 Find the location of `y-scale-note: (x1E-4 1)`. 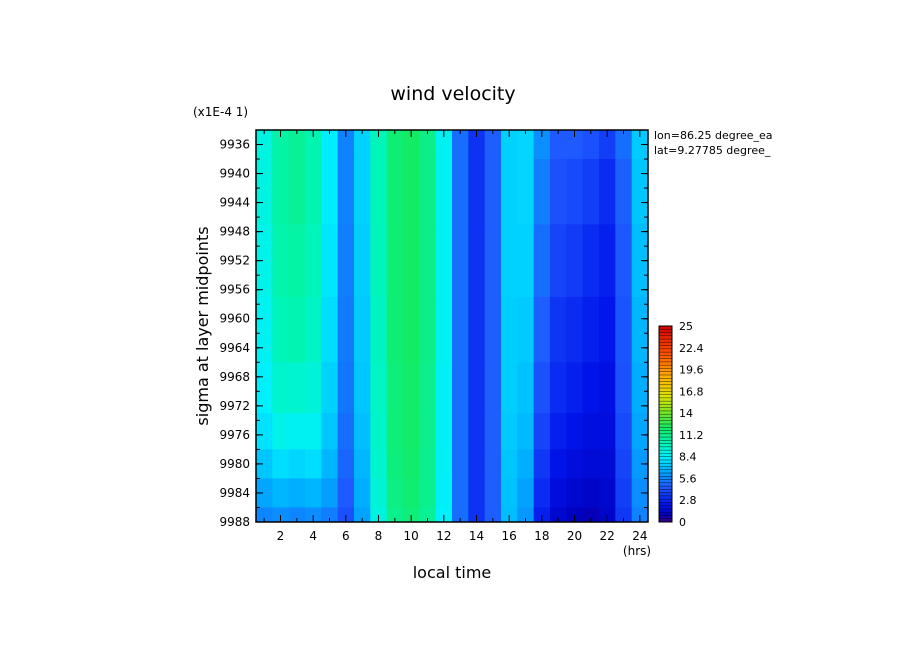

y-scale-note: (x1E-4 1) is located at coordinates (220, 112).